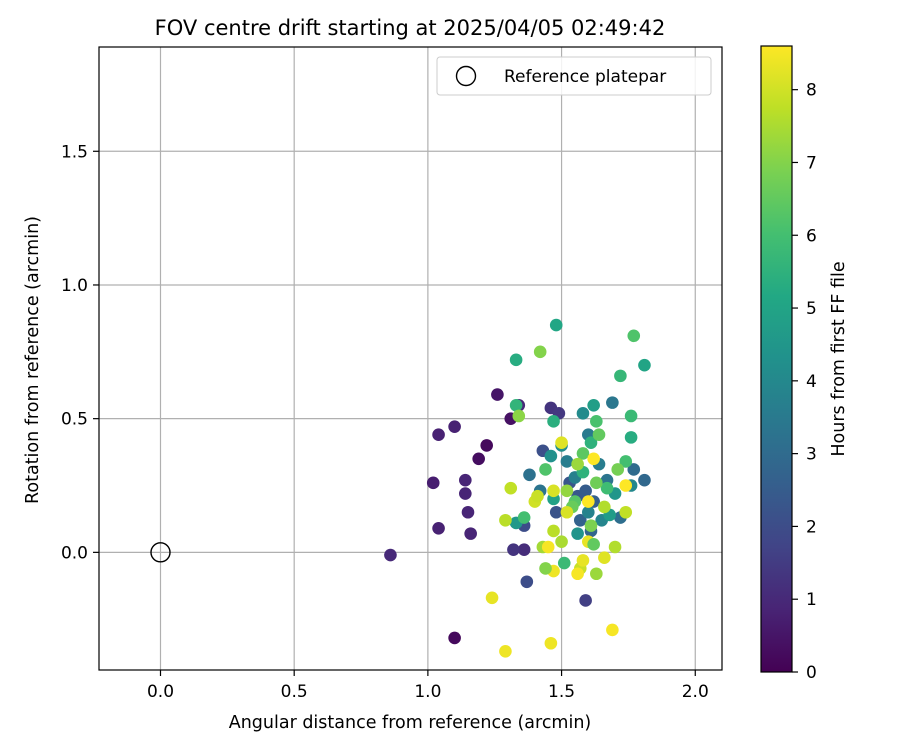 The image size is (900, 750). I want to click on x-axis-ticks: 0.0 0.5 1.0 1.5 2.0, so click(428, 686).